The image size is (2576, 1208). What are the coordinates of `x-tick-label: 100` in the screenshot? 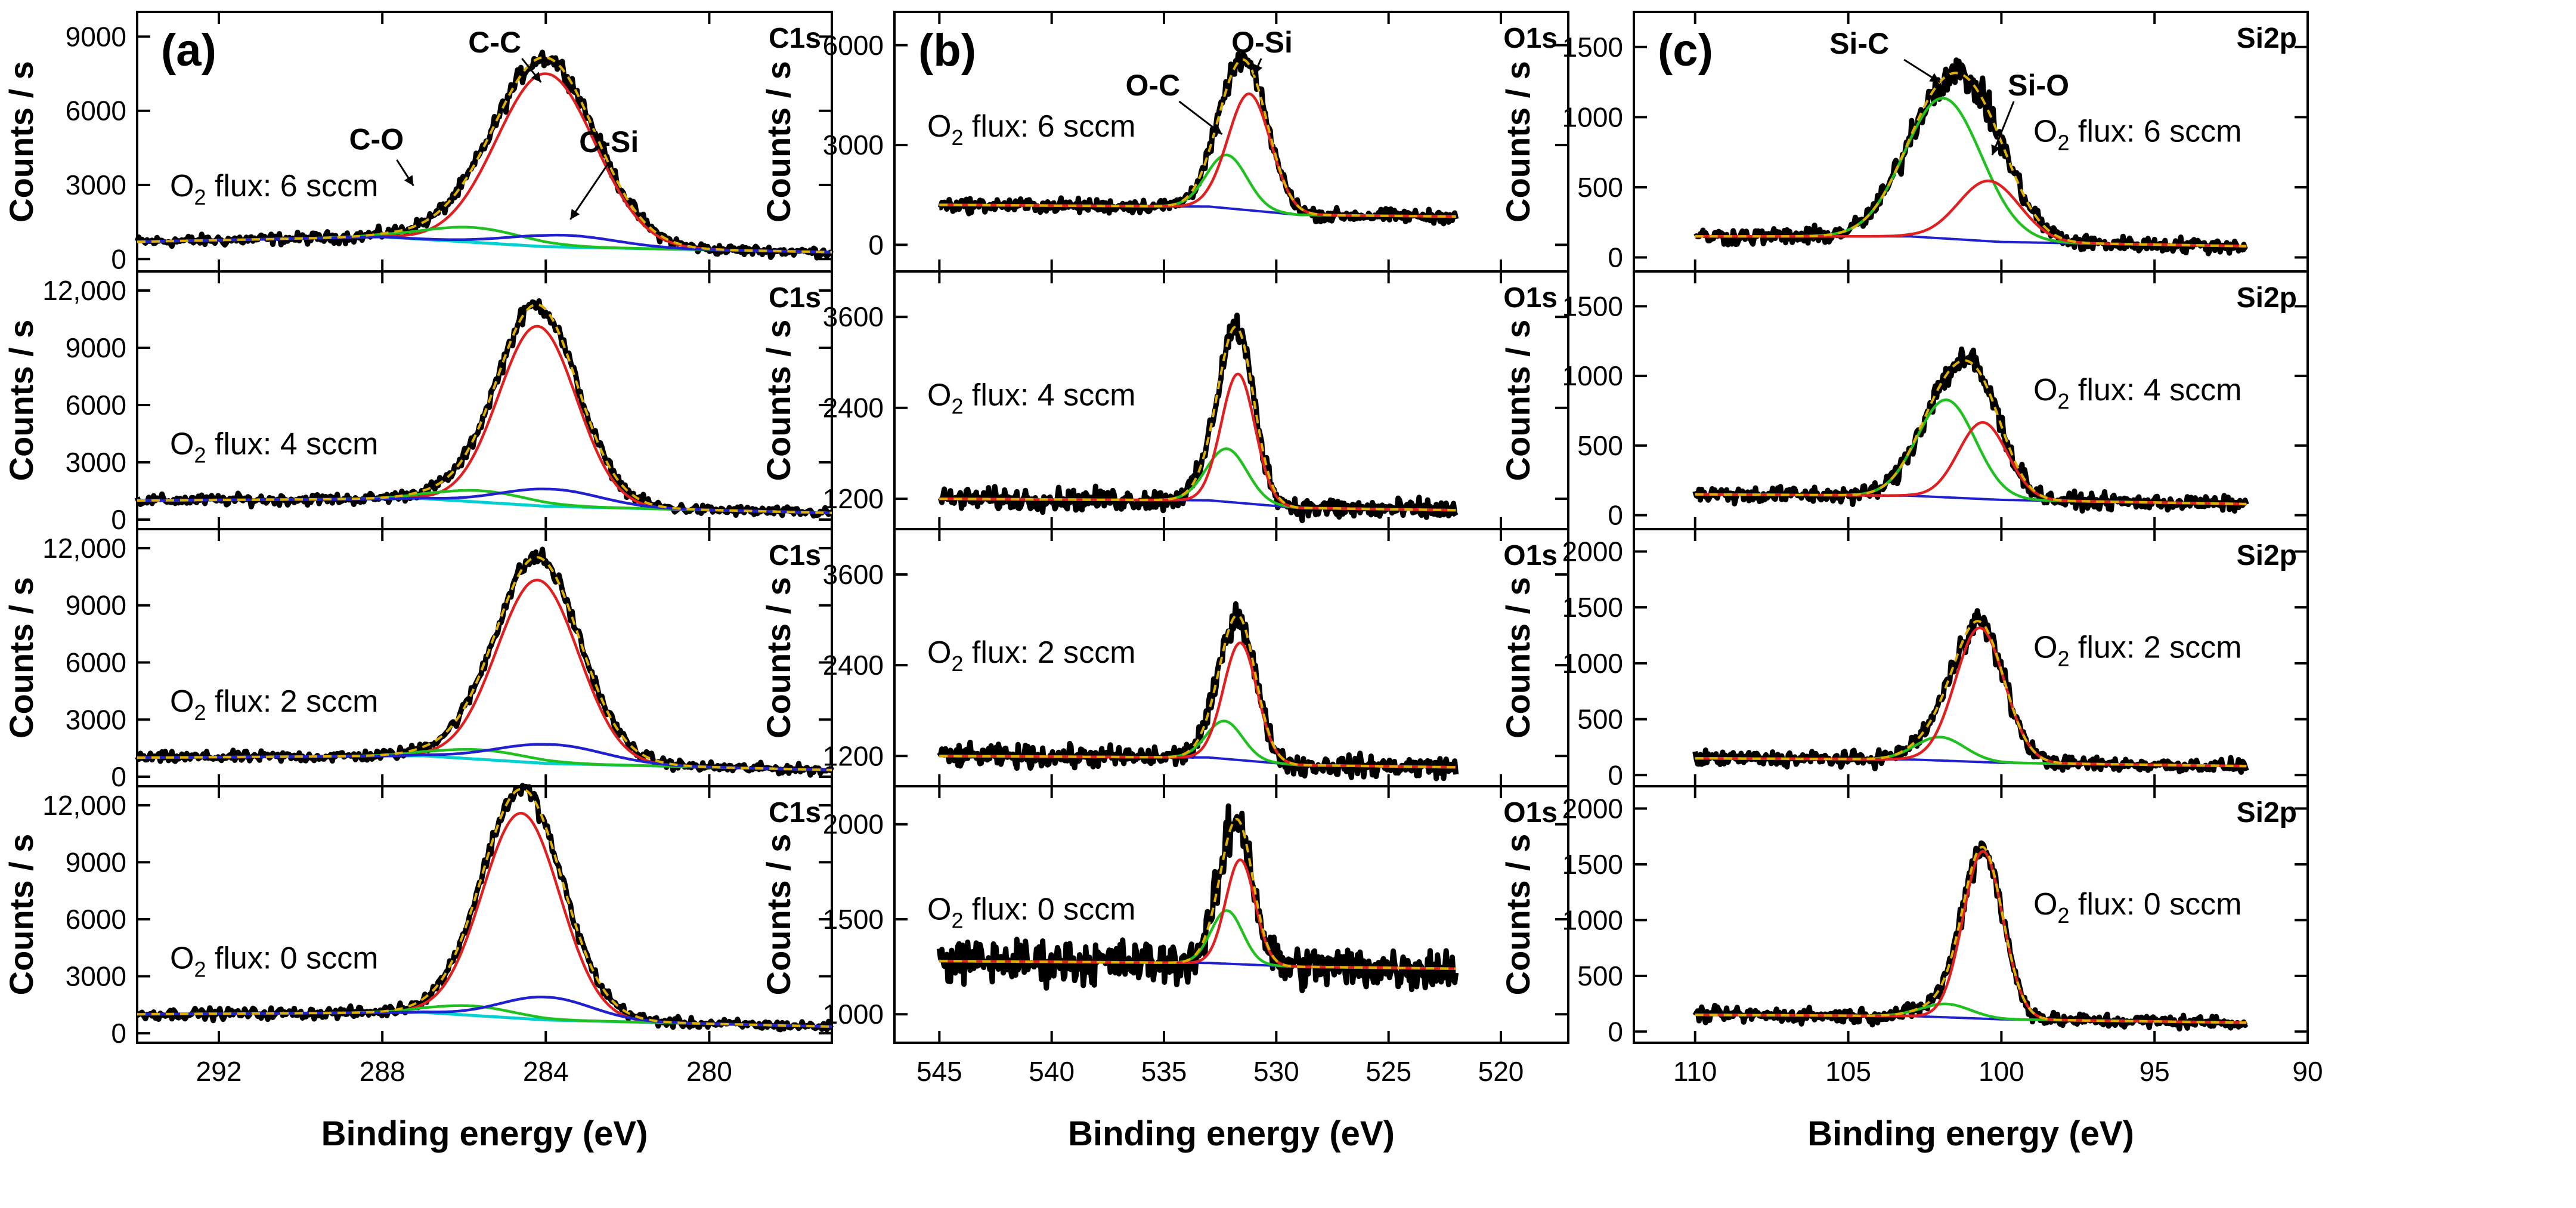 It's located at (2002, 1071).